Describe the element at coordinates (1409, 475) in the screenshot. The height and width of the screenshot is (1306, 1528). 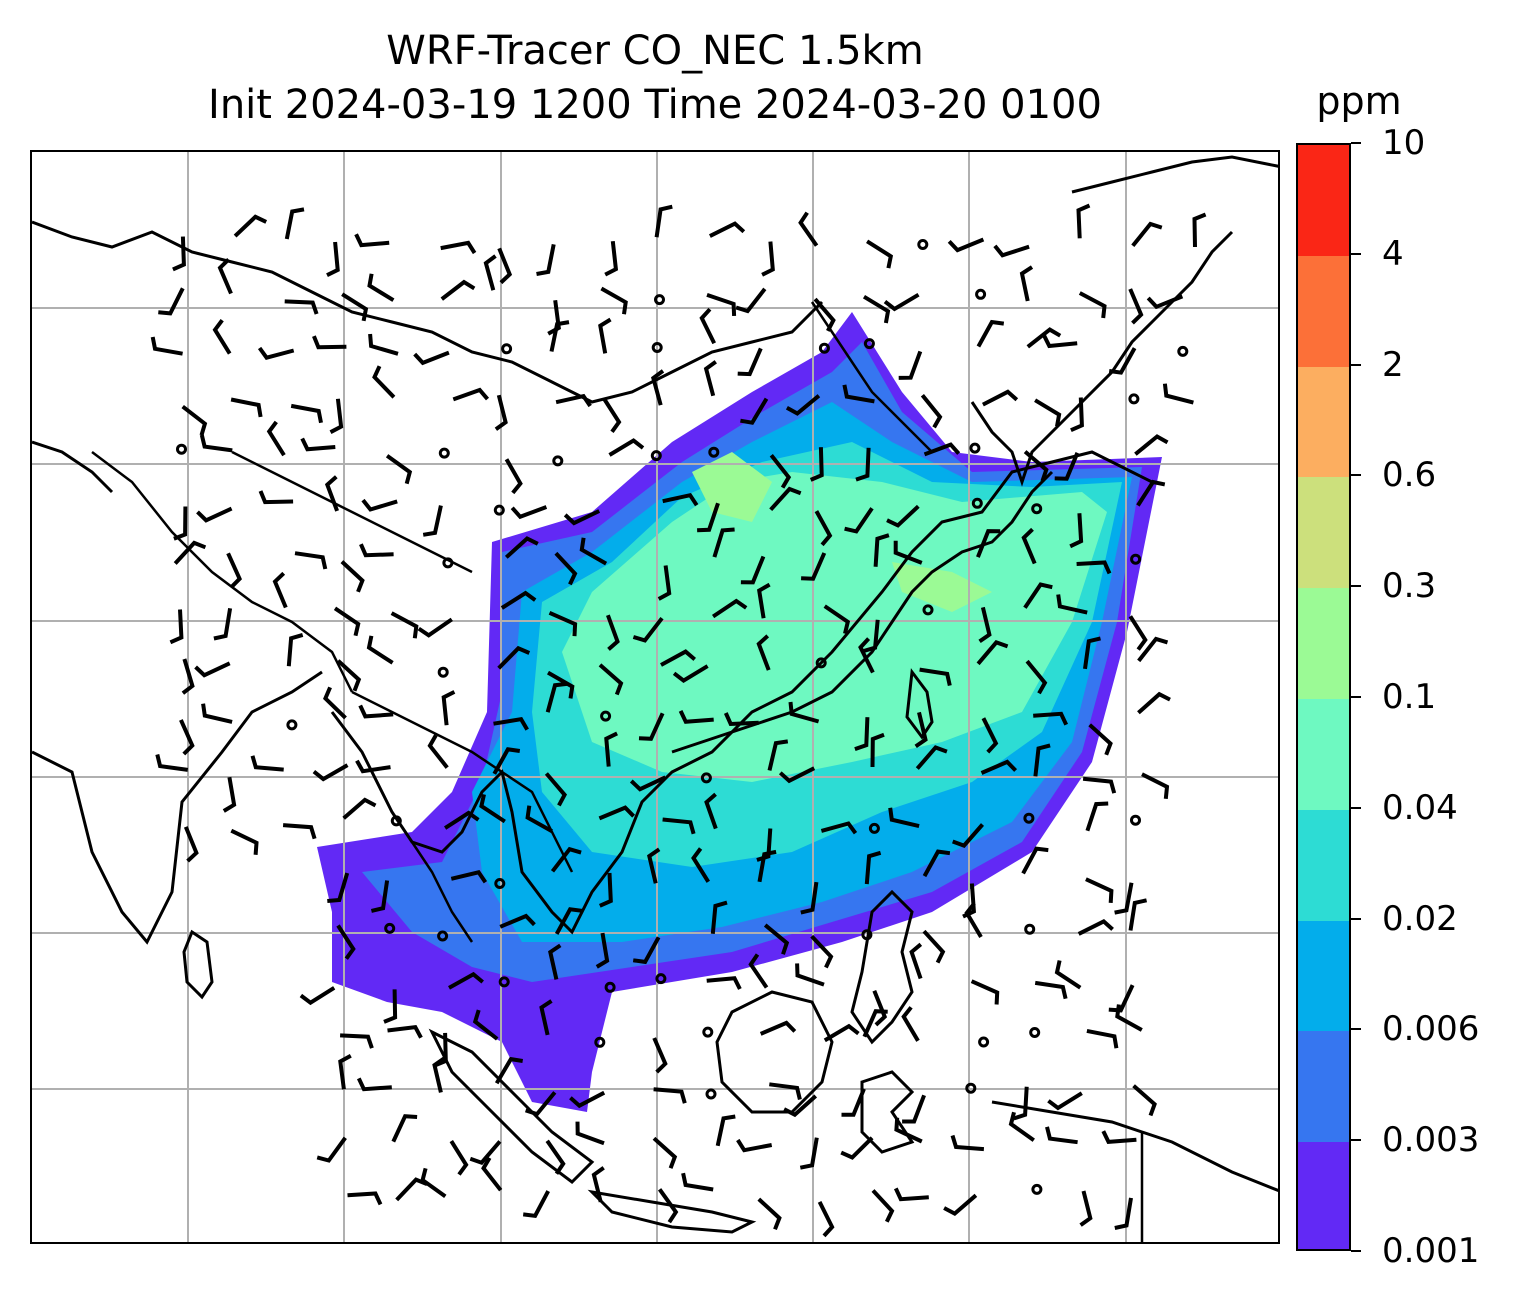
I see `colorbar-tick-label: 0.6` at that location.